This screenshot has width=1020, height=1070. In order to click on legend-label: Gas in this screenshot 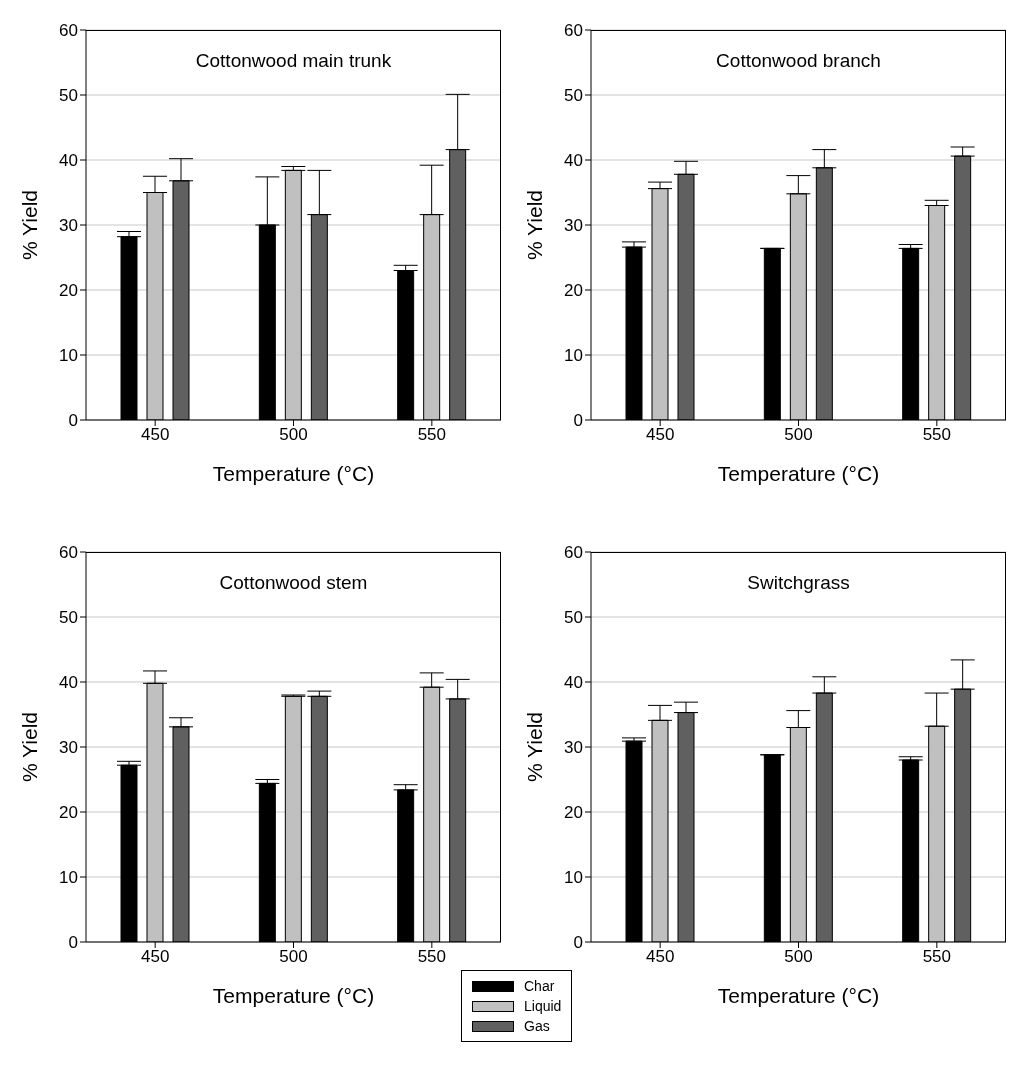, I will do `click(537, 1026)`.